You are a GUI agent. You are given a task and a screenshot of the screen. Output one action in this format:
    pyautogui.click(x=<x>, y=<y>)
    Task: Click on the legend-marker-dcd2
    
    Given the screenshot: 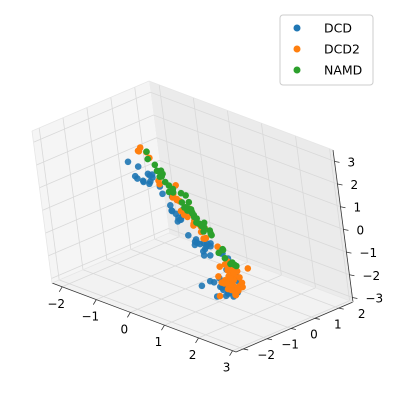 What is the action you would take?
    pyautogui.click(x=297, y=49)
    